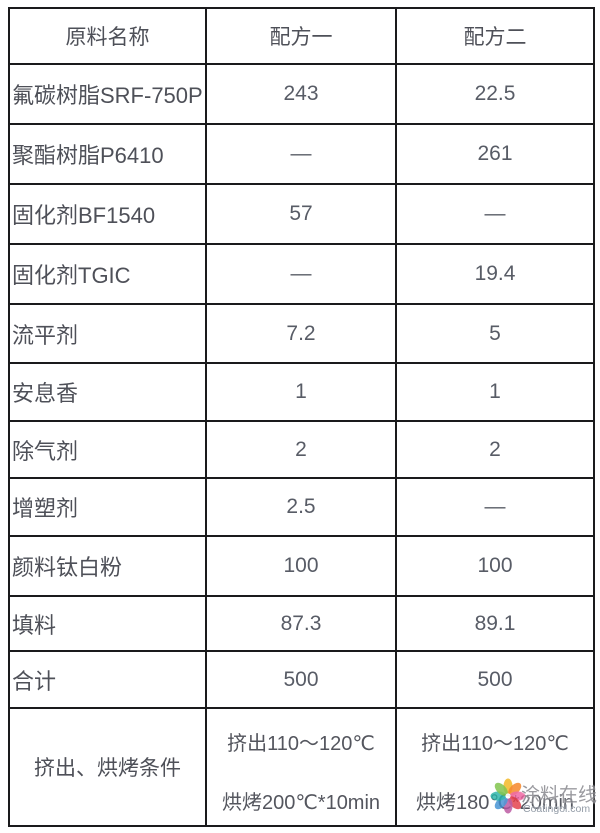 This screenshot has height=833, width=600. I want to click on table-row: 聚酯树脂P6410 — 261, so click(301, 154).